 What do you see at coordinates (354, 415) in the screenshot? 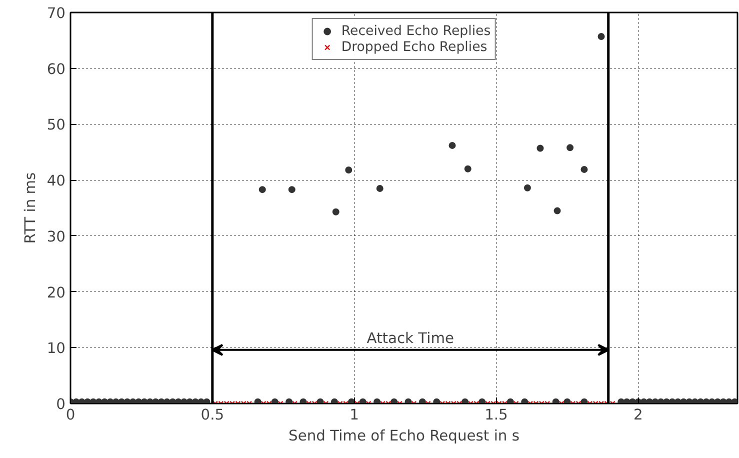
I see `x-tick-label: 1` at bounding box center [354, 415].